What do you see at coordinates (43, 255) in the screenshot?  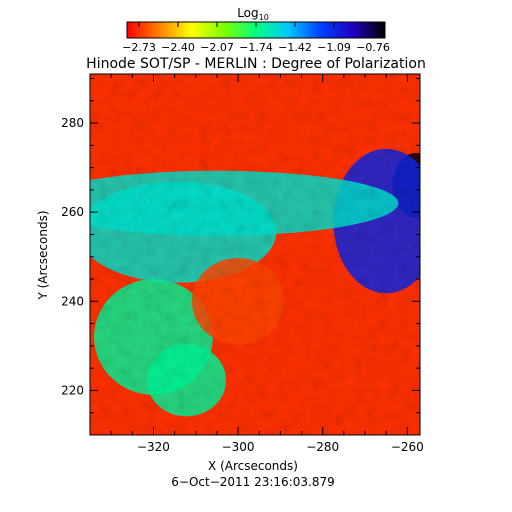 I see `y-axis-label: Y (Arcseconds)` at bounding box center [43, 255].